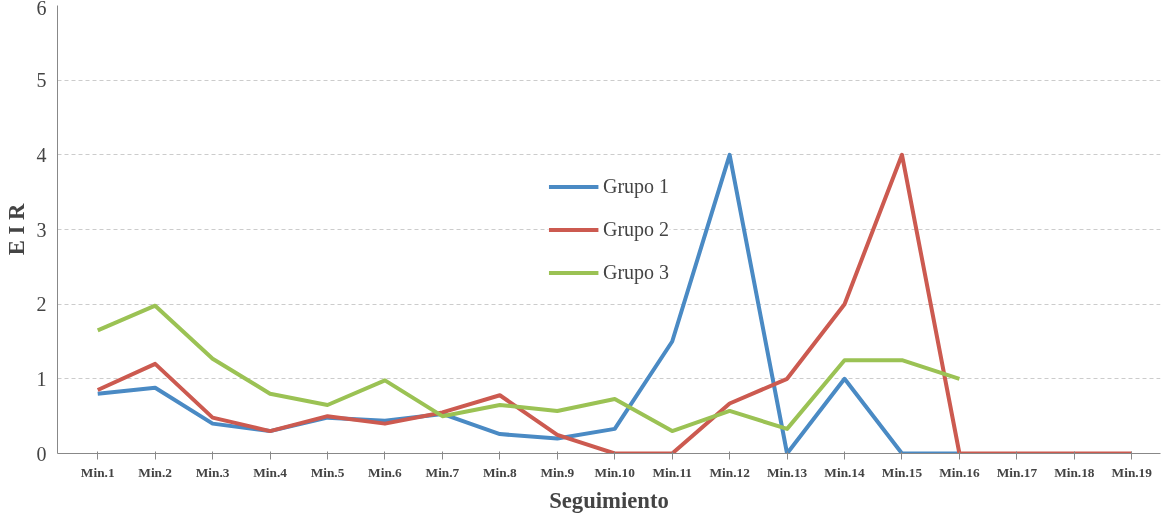  Describe the element at coordinates (155, 472) in the screenshot. I see `x-tick-label: Min.2` at that location.